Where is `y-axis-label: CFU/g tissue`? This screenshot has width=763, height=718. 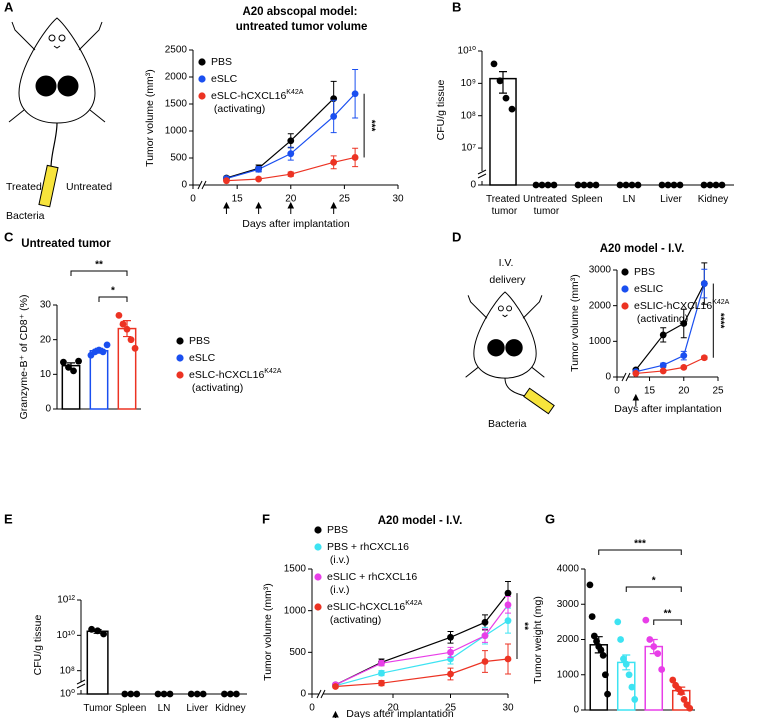
y-axis-label: CFU/g tissue is located at coordinates (441, 110).